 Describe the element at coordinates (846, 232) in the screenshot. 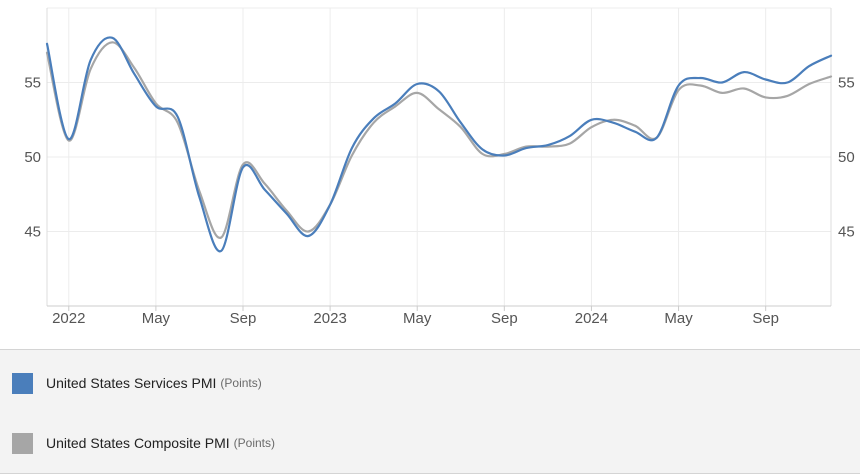

I see `y-tick-label-right: 45` at that location.